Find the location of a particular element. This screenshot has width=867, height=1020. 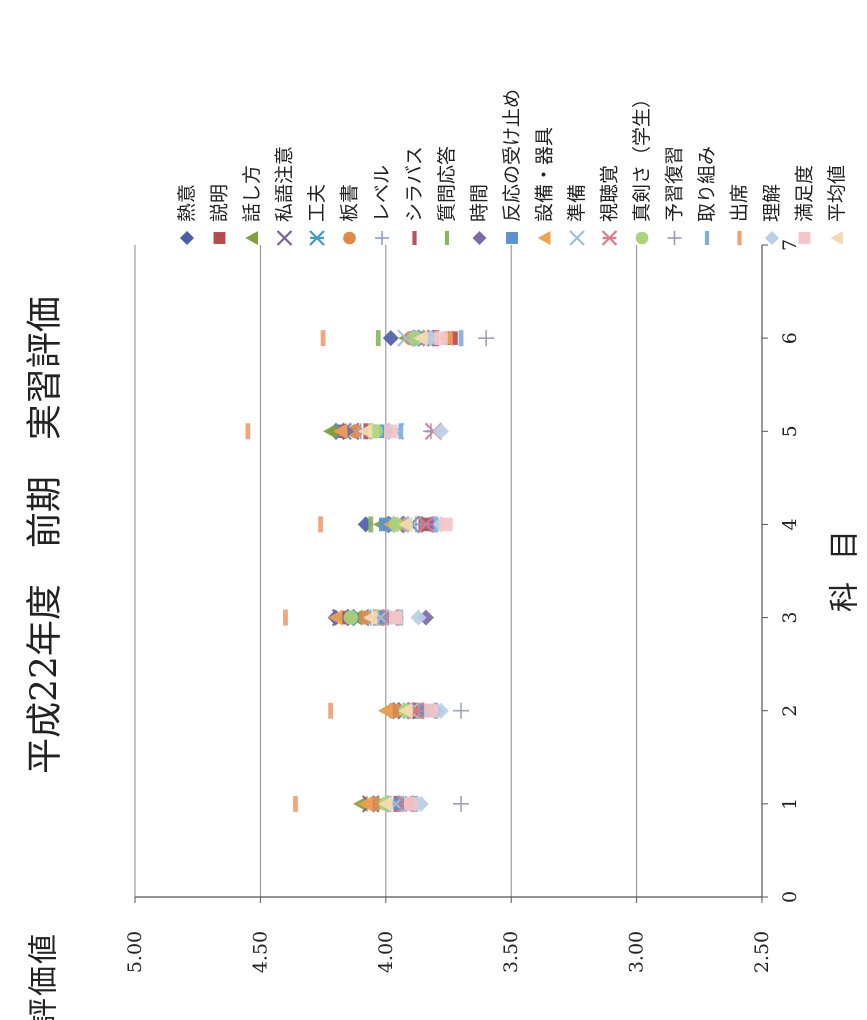

x-tick-label: 1 is located at coordinates (790, 804).